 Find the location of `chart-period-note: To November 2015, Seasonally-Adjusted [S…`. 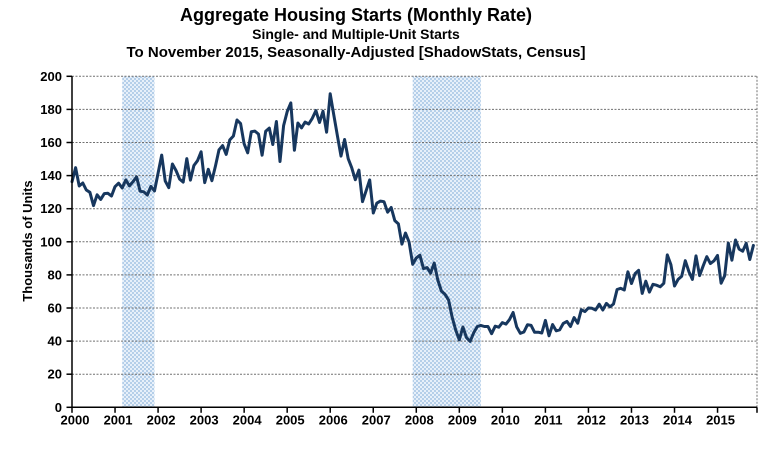

chart-period-note: To November 2015, Seasonally-Adjusted [S… is located at coordinates (356, 52).